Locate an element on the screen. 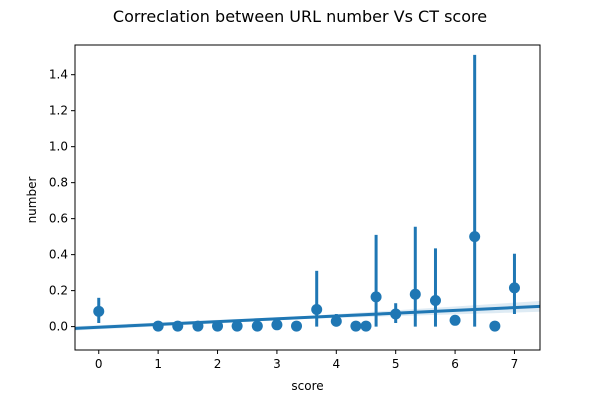  y-tick-label-4: 0.8 is located at coordinates (58, 183).